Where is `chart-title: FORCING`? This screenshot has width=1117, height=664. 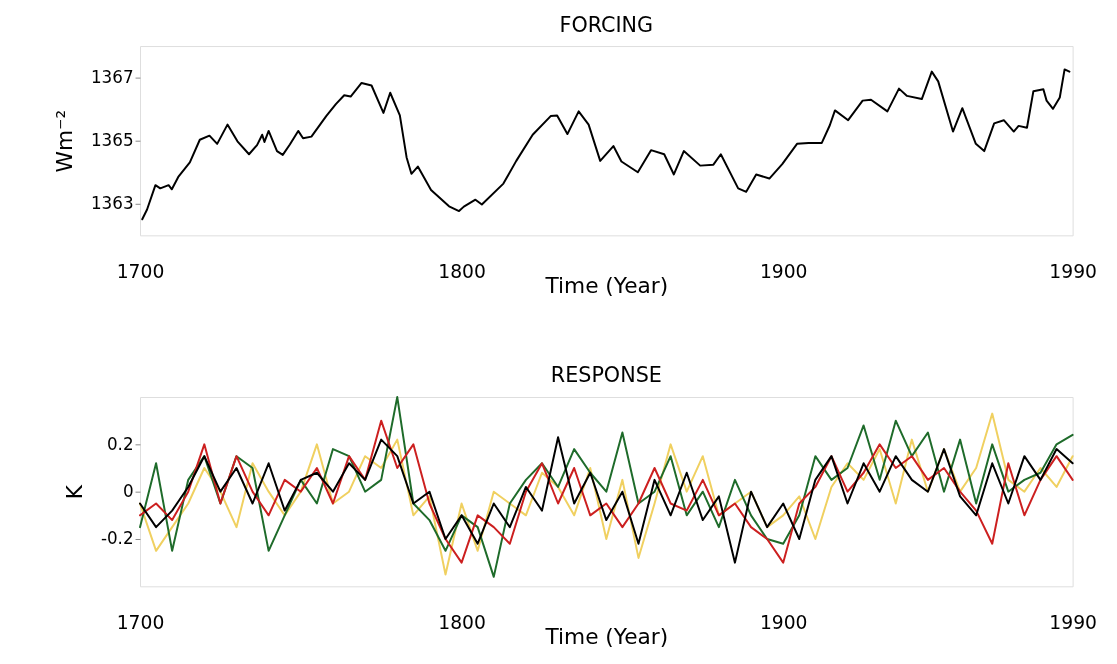 chart-title: FORCING is located at coordinates (606, 25).